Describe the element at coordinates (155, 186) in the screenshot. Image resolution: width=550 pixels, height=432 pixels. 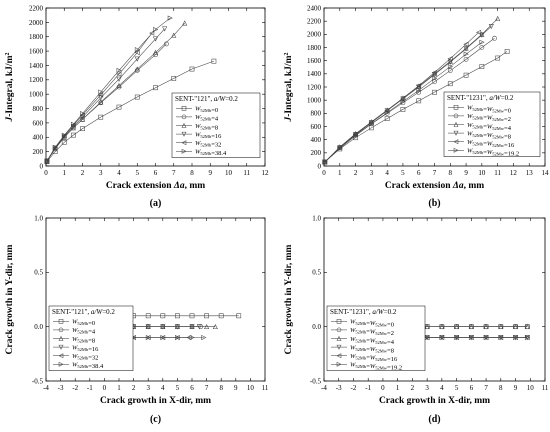
I see `x-axis-label: Crack extension Δa, mm` at that location.